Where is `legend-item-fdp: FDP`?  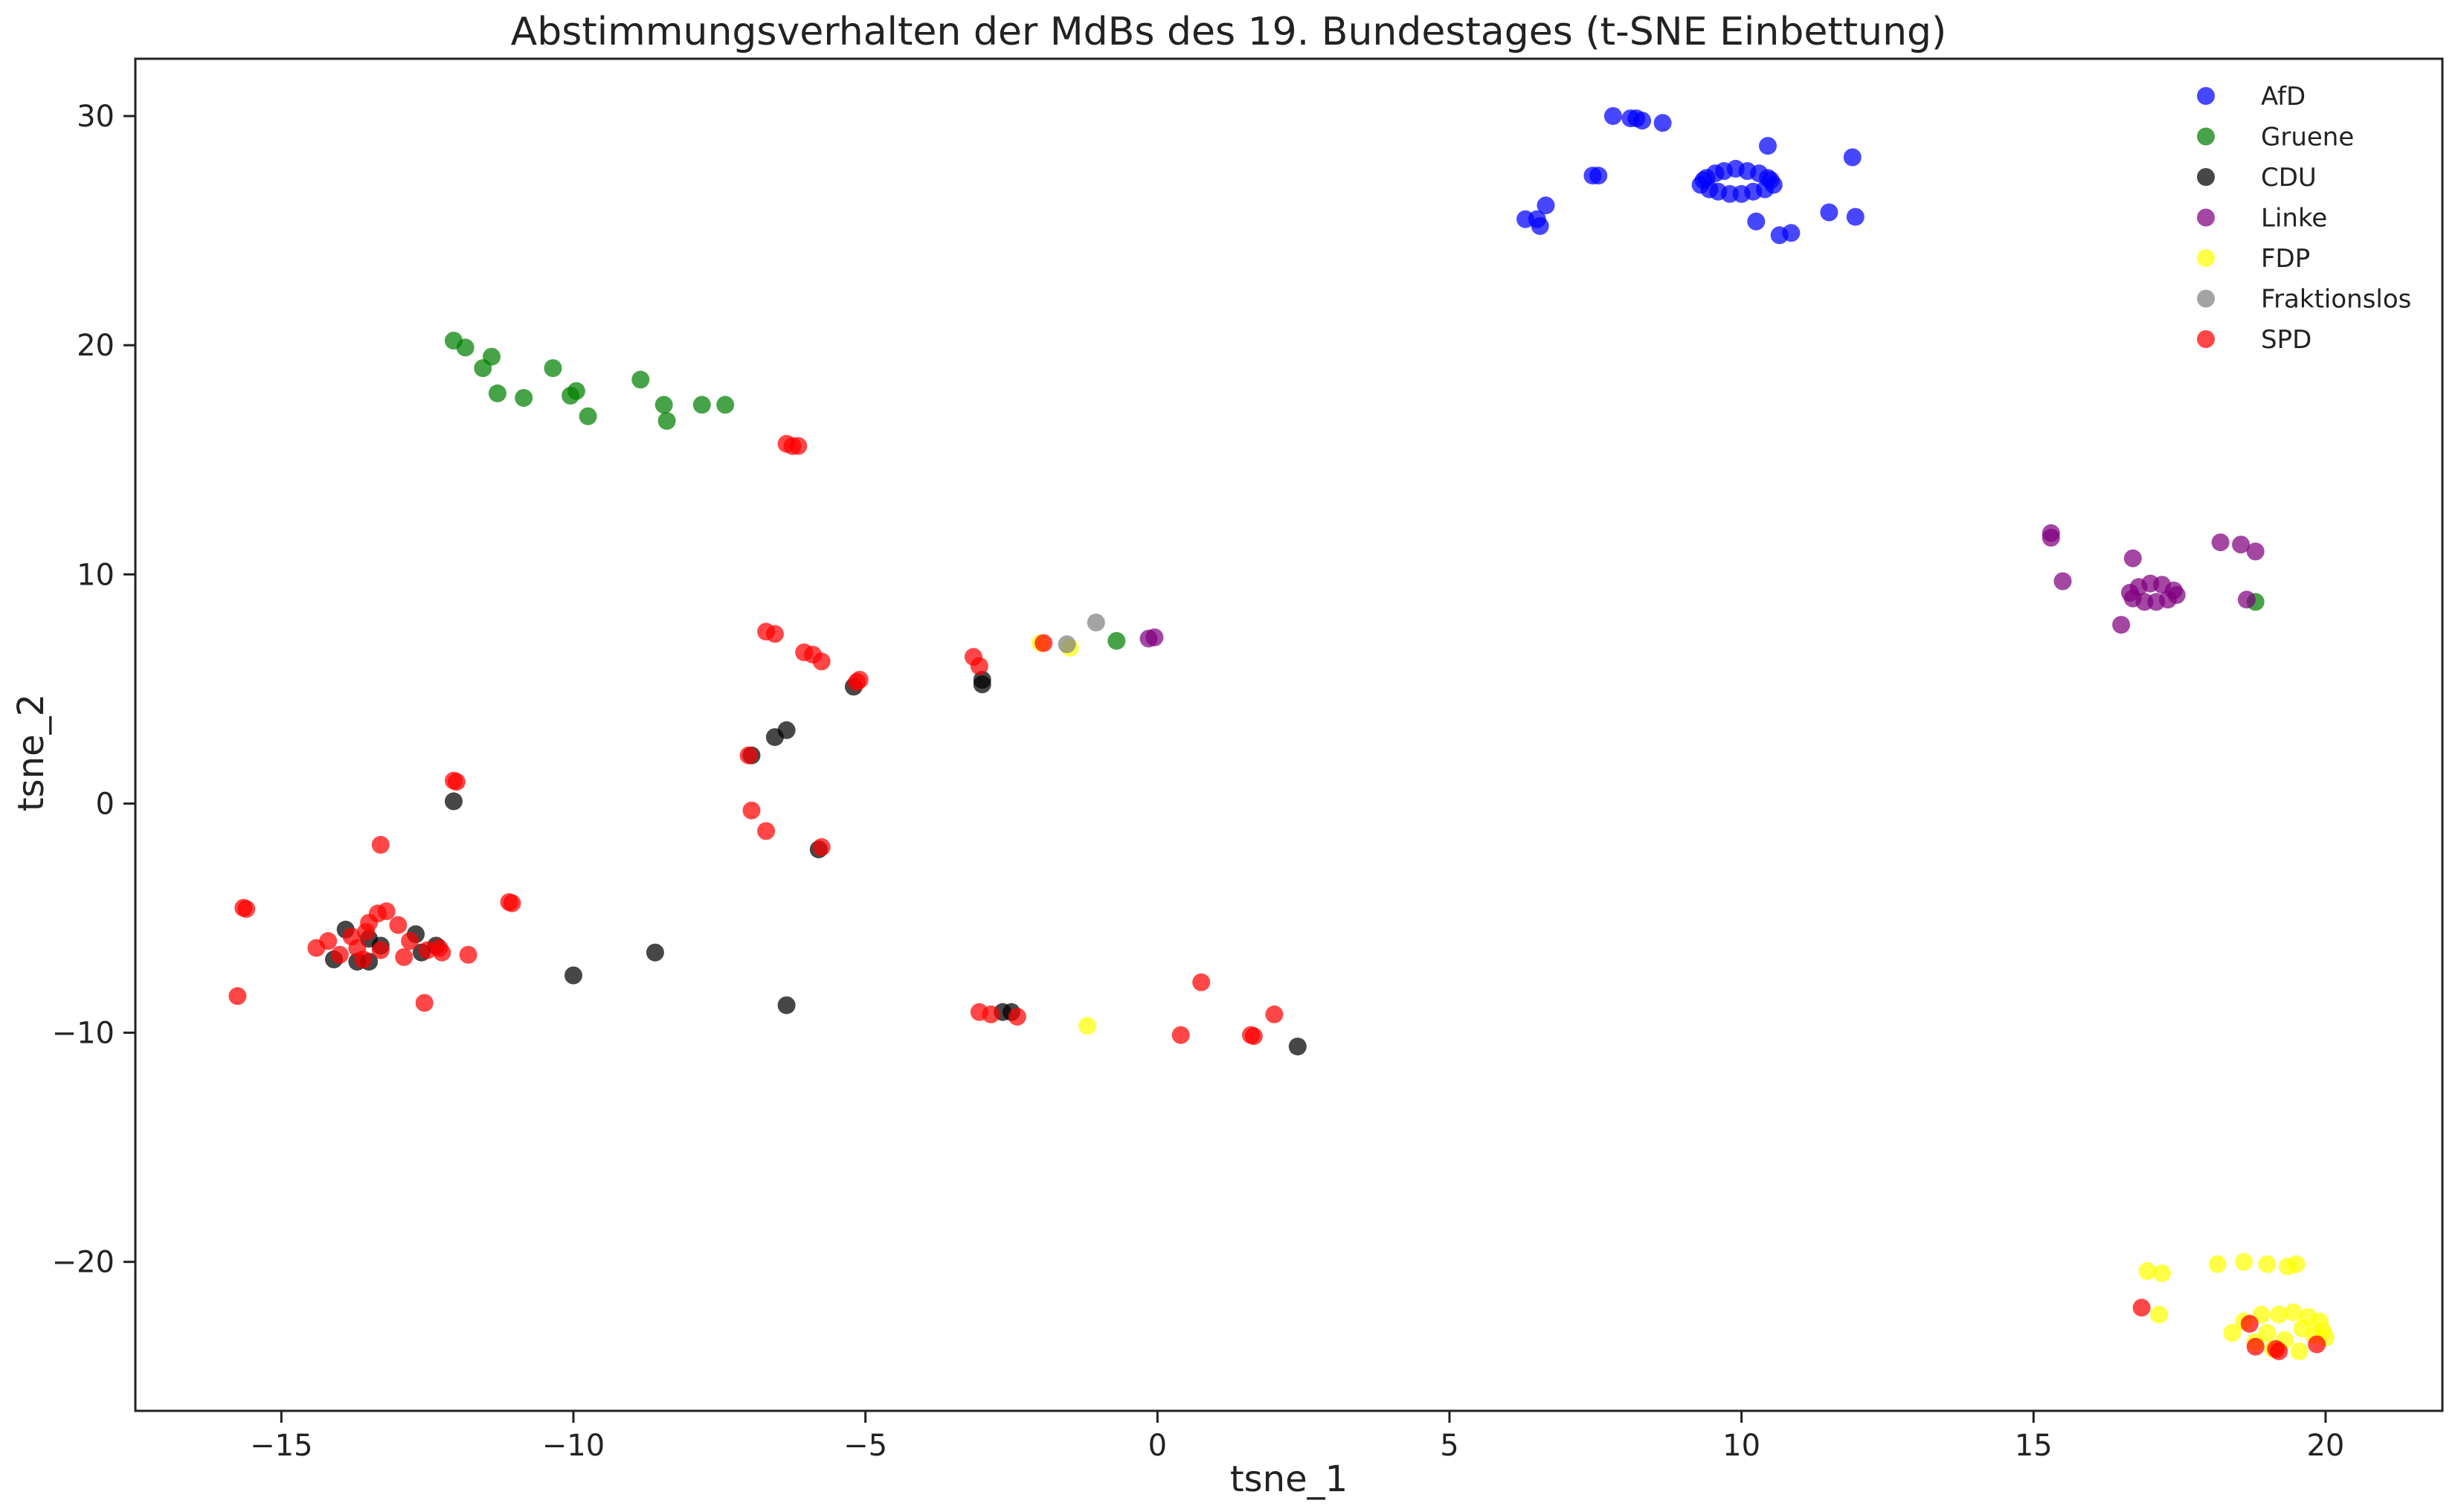 legend-item-fdp: FDP is located at coordinates (2253, 259).